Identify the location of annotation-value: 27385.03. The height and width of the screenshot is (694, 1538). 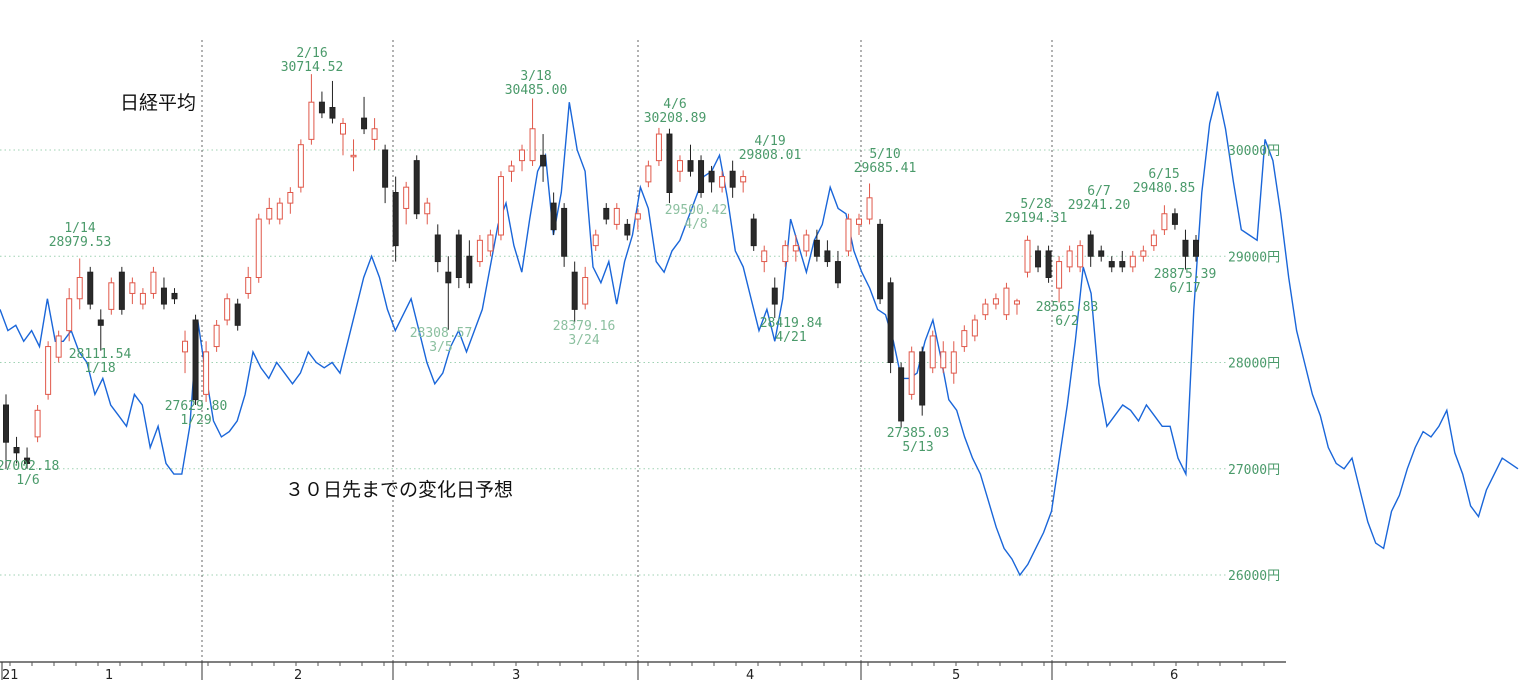
(918, 433).